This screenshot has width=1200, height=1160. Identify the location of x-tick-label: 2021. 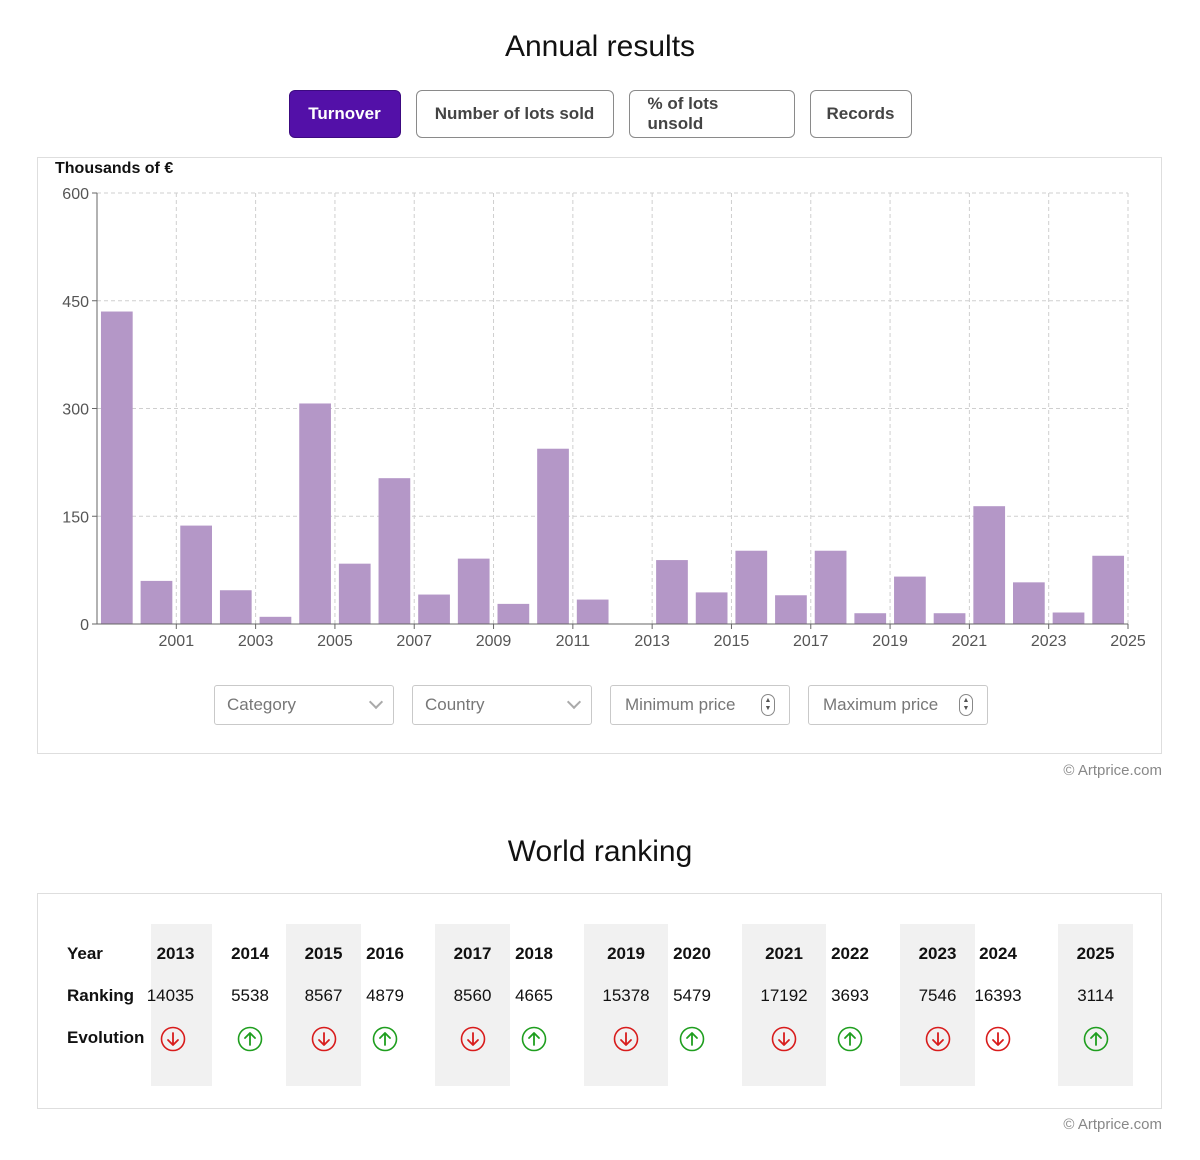
(970, 641).